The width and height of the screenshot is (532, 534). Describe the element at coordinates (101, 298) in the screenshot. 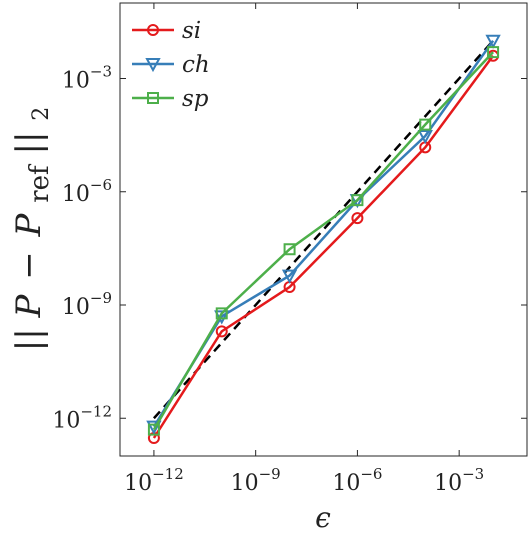

I see `y-tick-exponent: −9` at that location.